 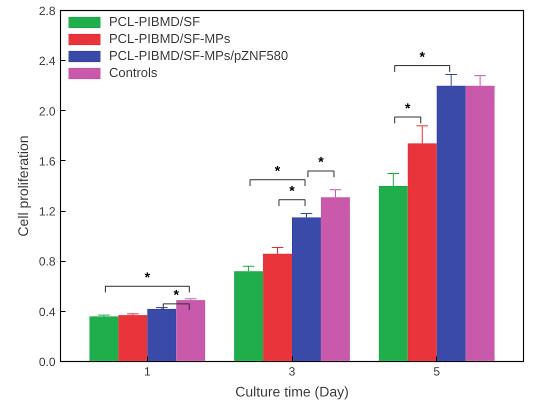 I want to click on y-tick-label: 0.4, so click(x=47, y=311).